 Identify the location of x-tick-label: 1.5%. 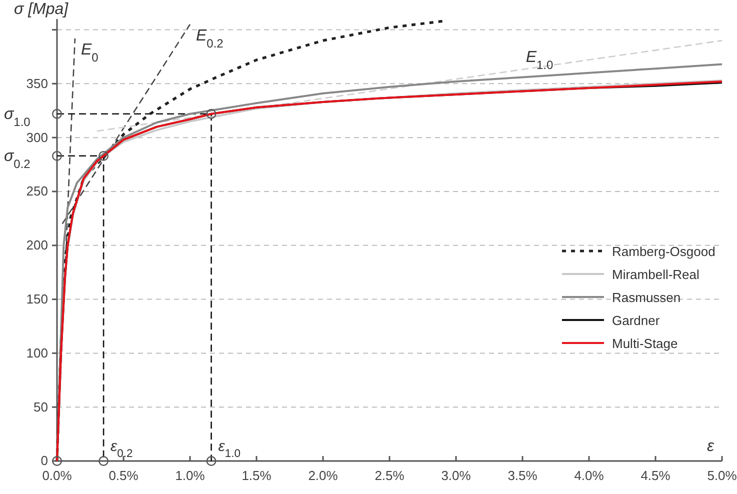
(257, 476).